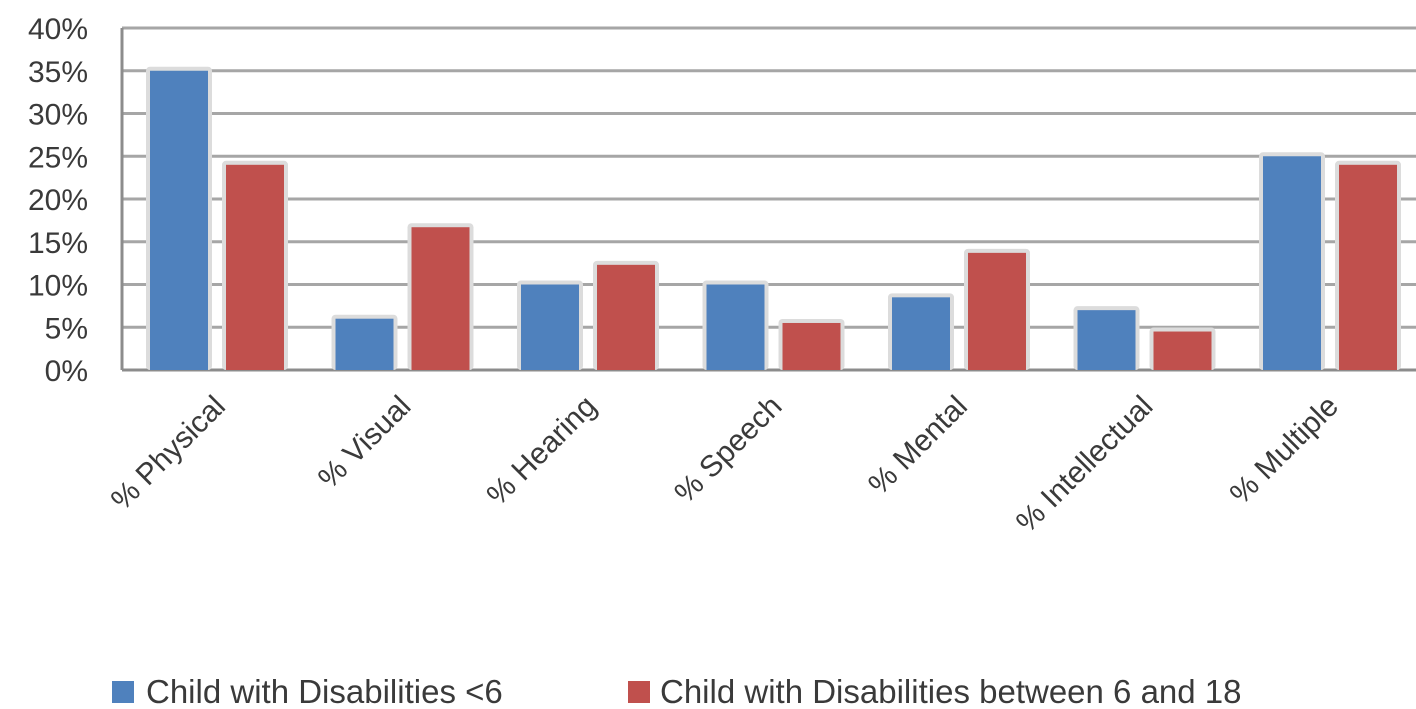 The height and width of the screenshot is (709, 1416). What do you see at coordinates (168, 453) in the screenshot?
I see `x-category-label: % Physical` at bounding box center [168, 453].